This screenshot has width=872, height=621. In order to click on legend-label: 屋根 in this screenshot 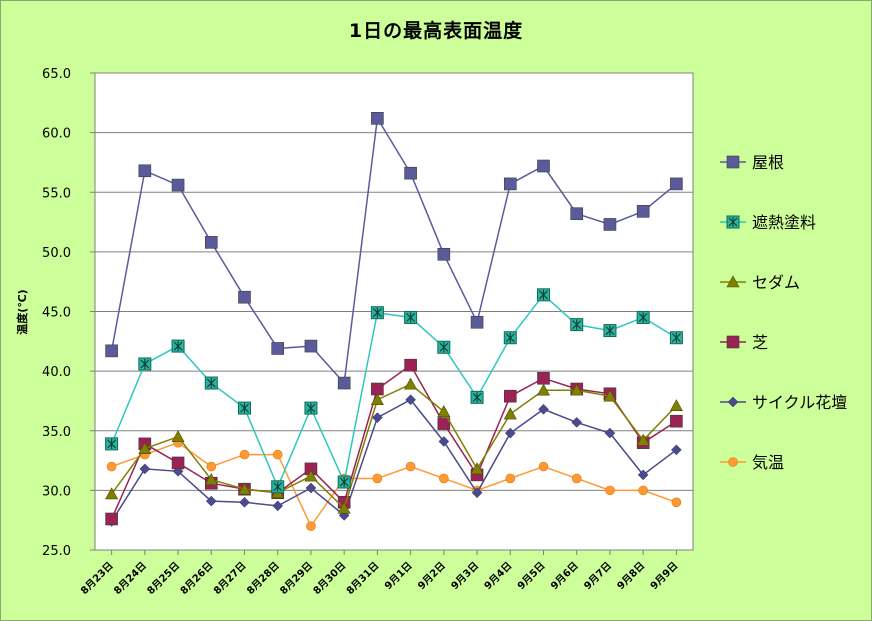, I will do `click(768, 162)`.